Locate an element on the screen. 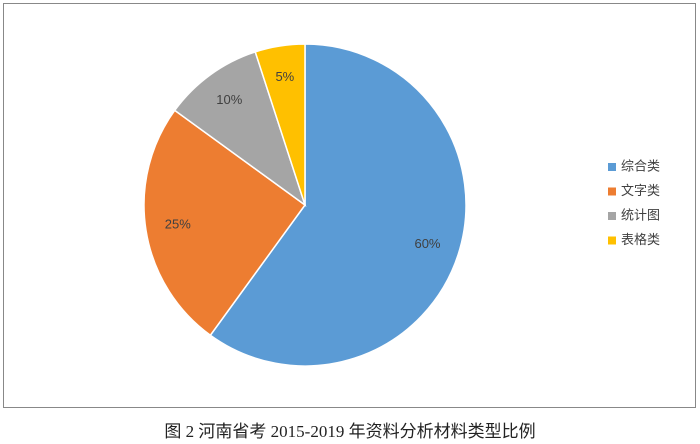  chart-title: 图 2 河南省考 2015-2019 年资料分析材料类型比例 is located at coordinates (349, 431).